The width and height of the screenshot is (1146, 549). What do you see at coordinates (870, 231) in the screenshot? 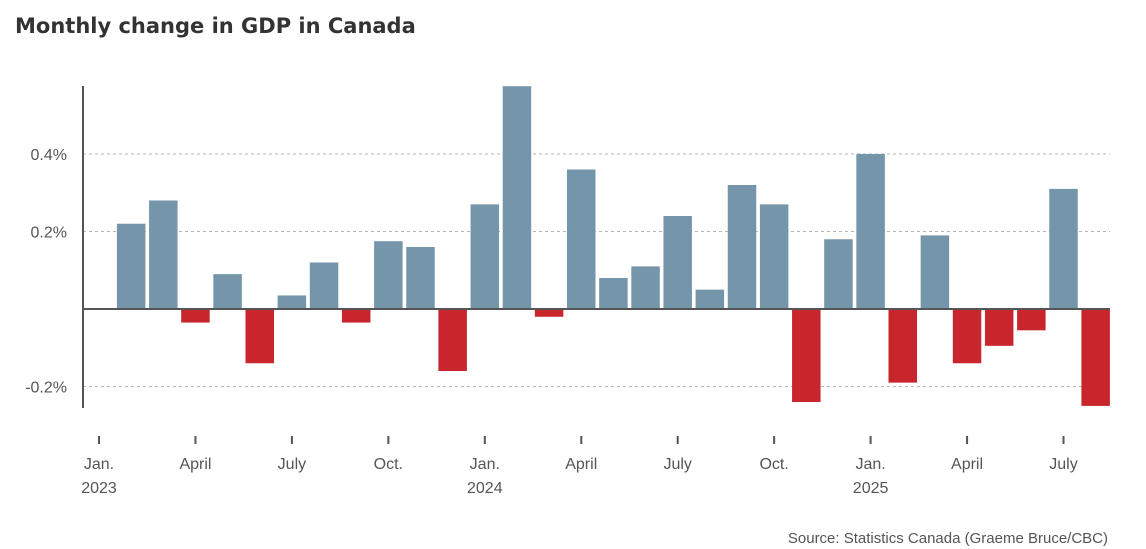
I see `bar-jan-2025` at bounding box center [870, 231].